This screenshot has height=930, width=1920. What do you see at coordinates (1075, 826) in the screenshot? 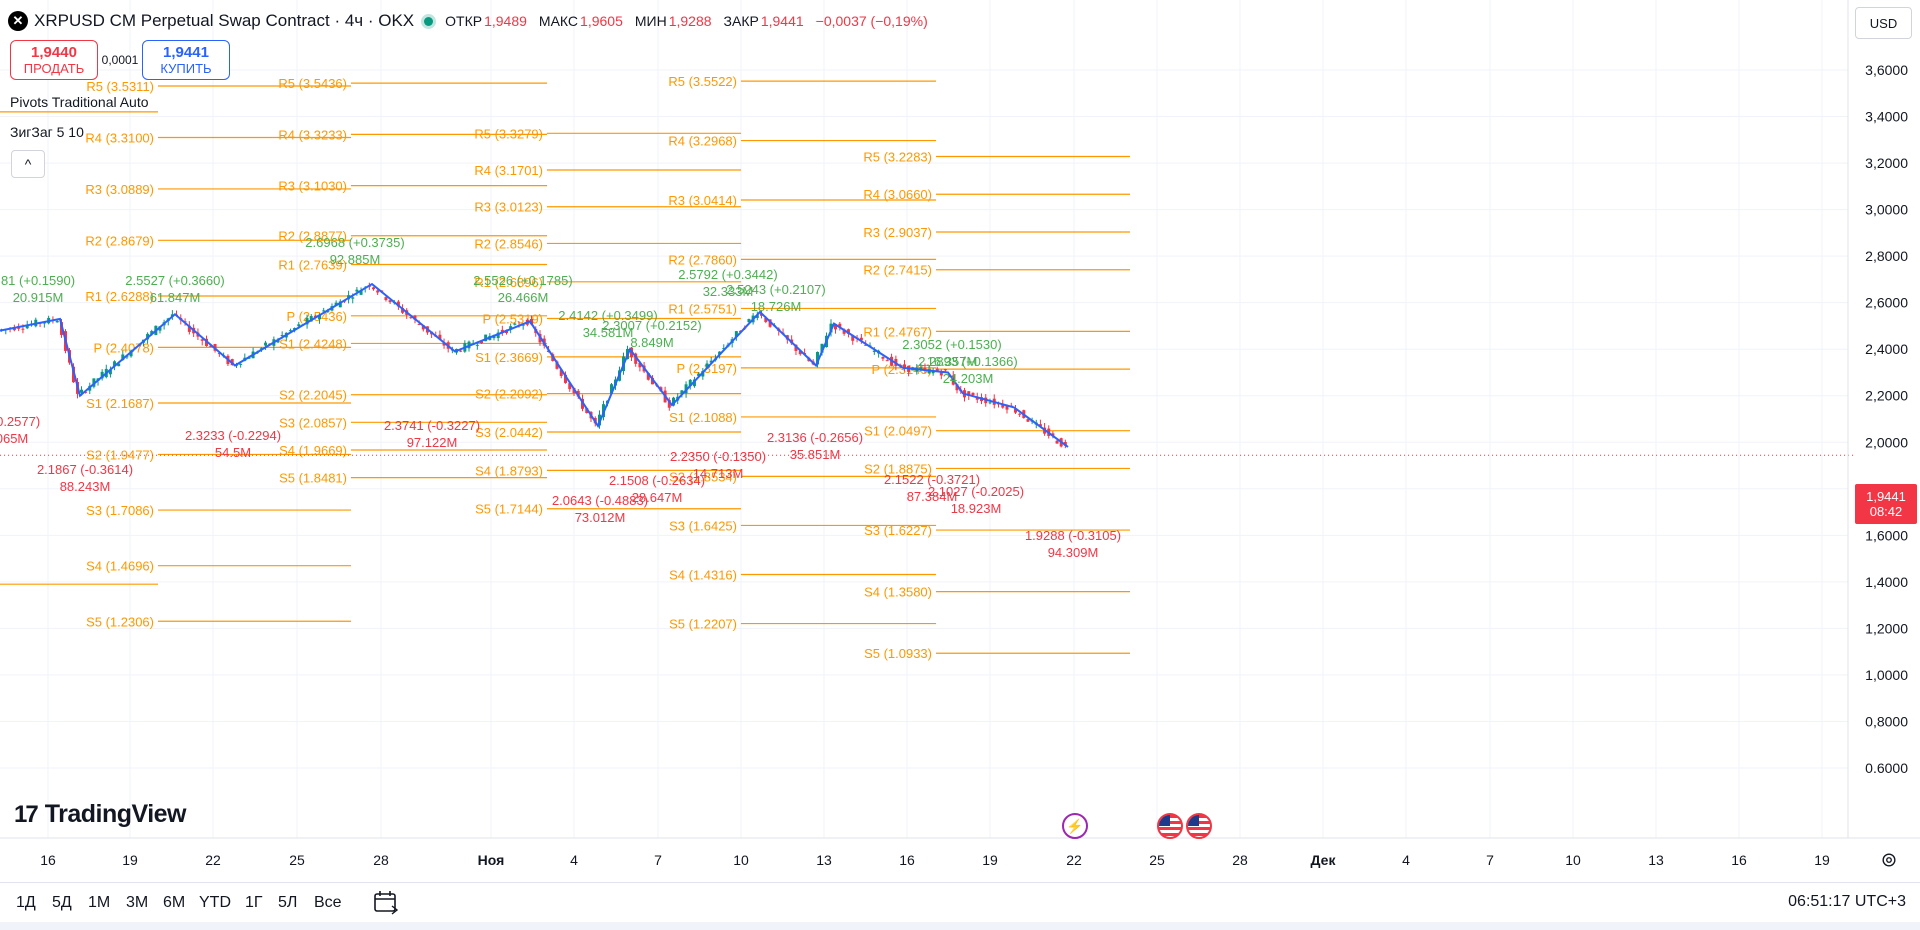
I see `event-flash-icon: ⚡` at bounding box center [1075, 826].